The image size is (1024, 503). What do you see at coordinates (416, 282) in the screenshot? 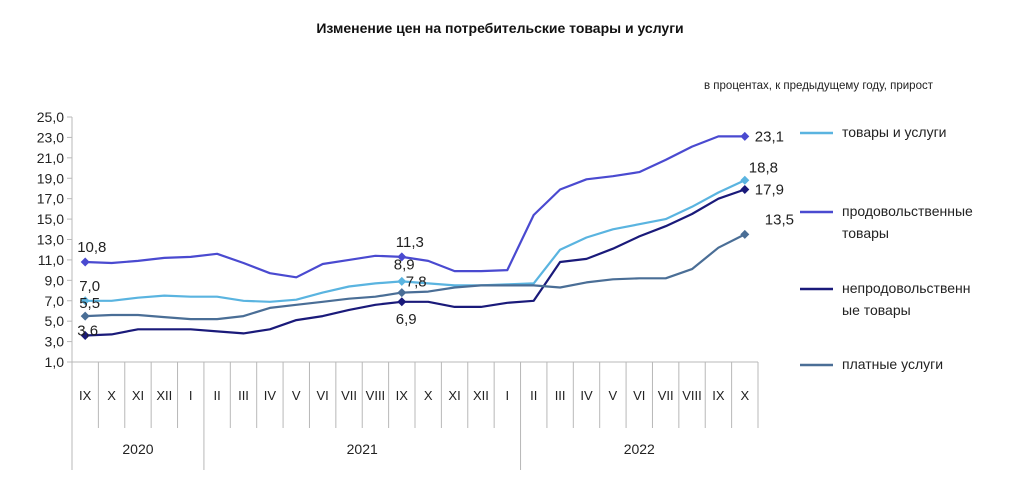
I see `data-label: 7,8` at bounding box center [416, 282].